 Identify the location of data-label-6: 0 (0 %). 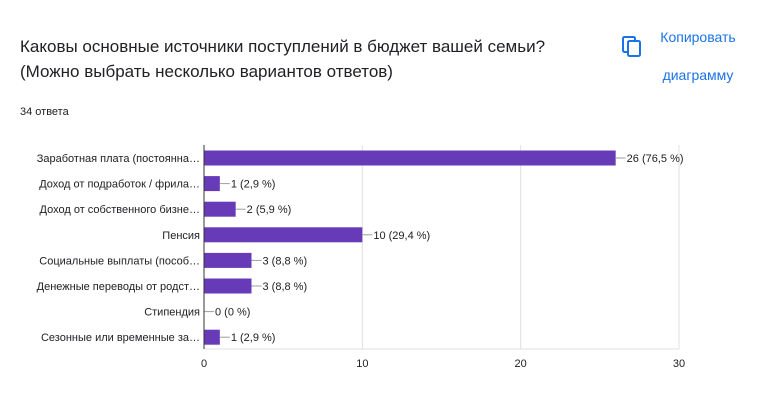
(232, 313).